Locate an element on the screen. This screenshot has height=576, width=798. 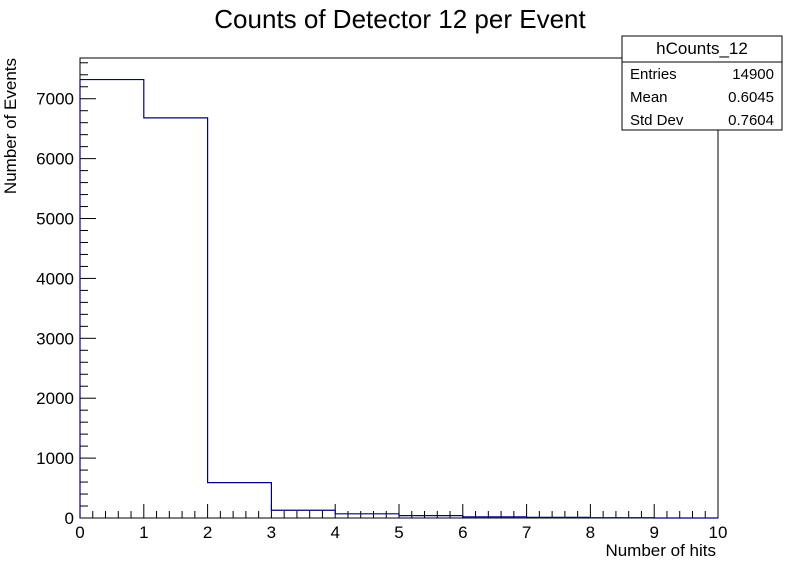
chart-title: Counts of Detector 12 per Event is located at coordinates (400, 19).